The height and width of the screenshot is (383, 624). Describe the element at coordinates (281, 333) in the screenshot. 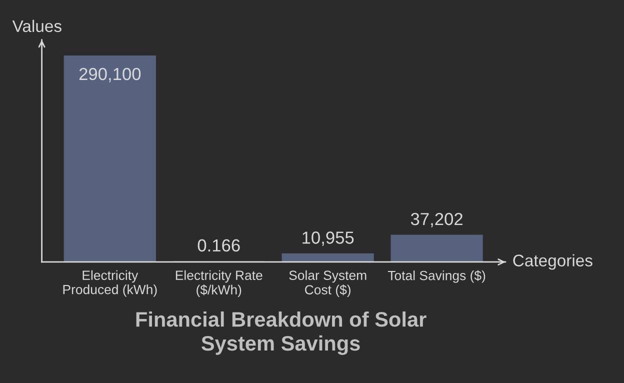

I see `text: Financial Breakdown of Solar System Savings` at that location.